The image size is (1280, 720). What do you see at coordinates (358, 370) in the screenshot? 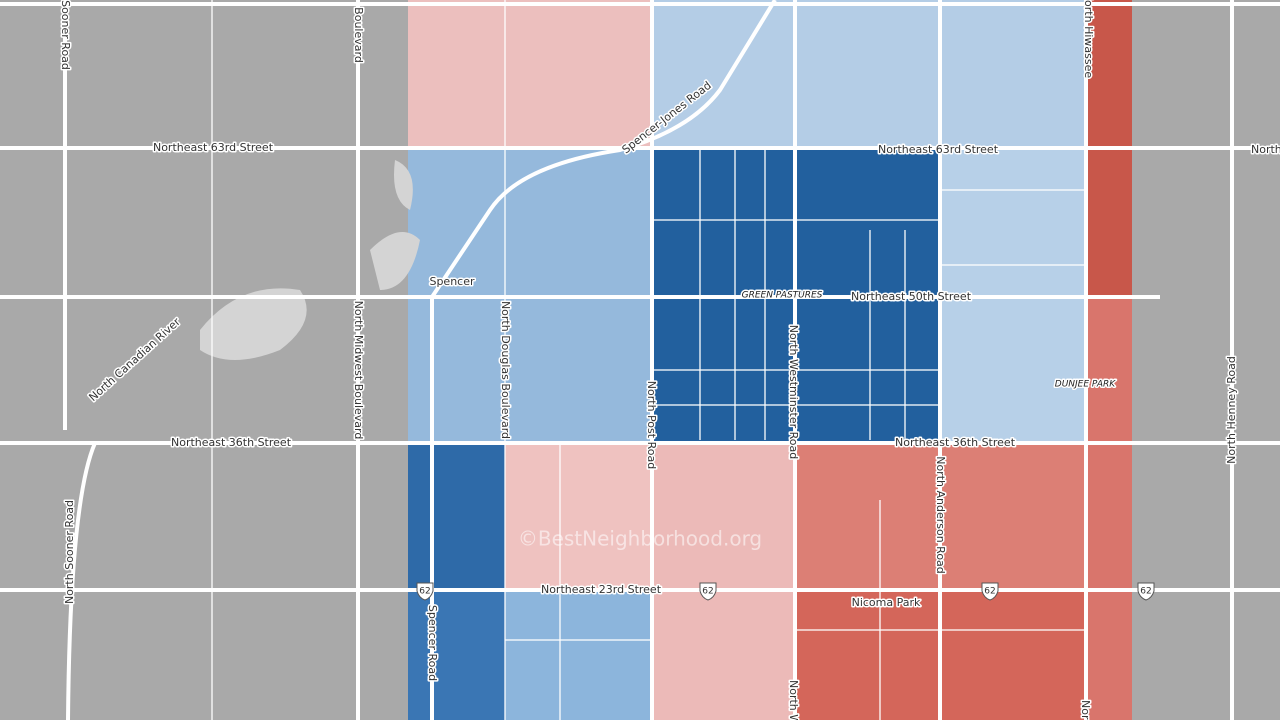
I see `road-label: North Midwest Boulevard` at bounding box center [358, 370].